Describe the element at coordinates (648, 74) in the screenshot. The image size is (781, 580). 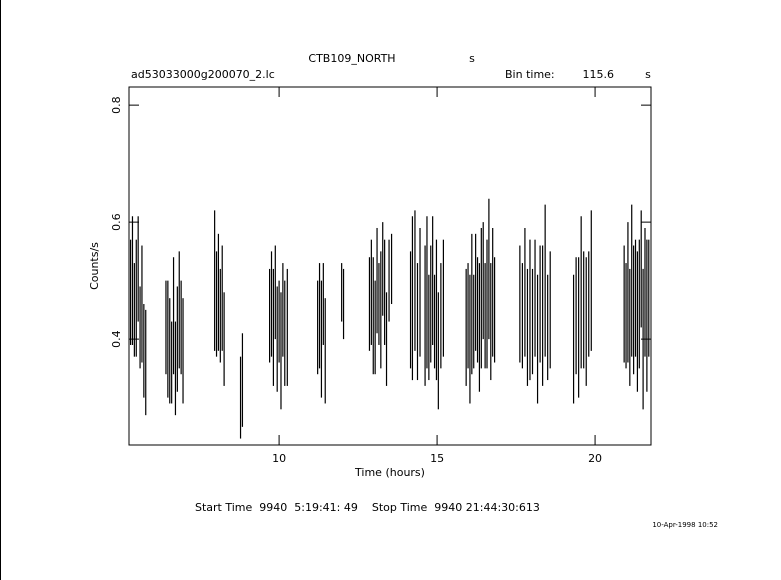
I see `bin-time-unit: s` at that location.